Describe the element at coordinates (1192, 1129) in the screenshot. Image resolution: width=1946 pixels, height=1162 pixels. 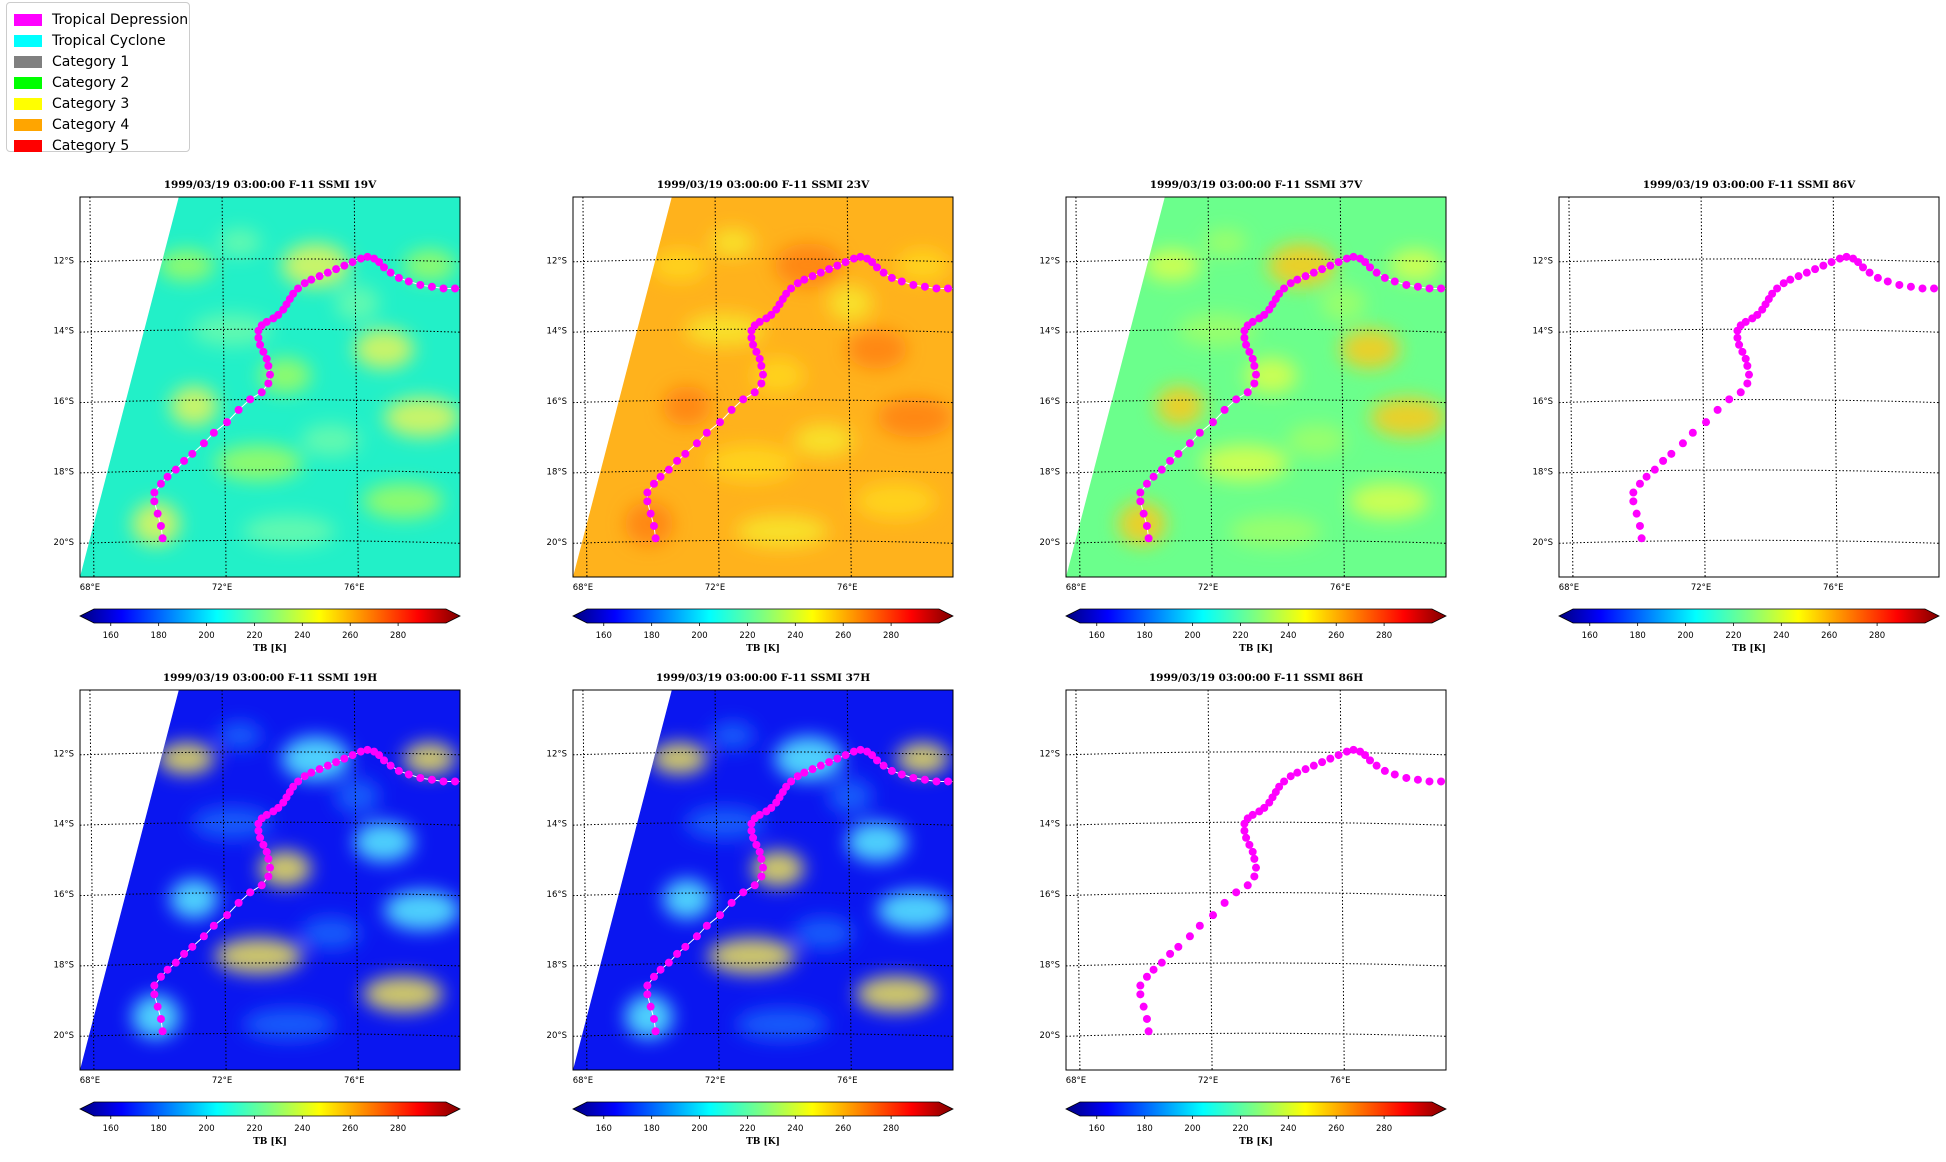
I see `colorbar-tick-label: 200` at that location.